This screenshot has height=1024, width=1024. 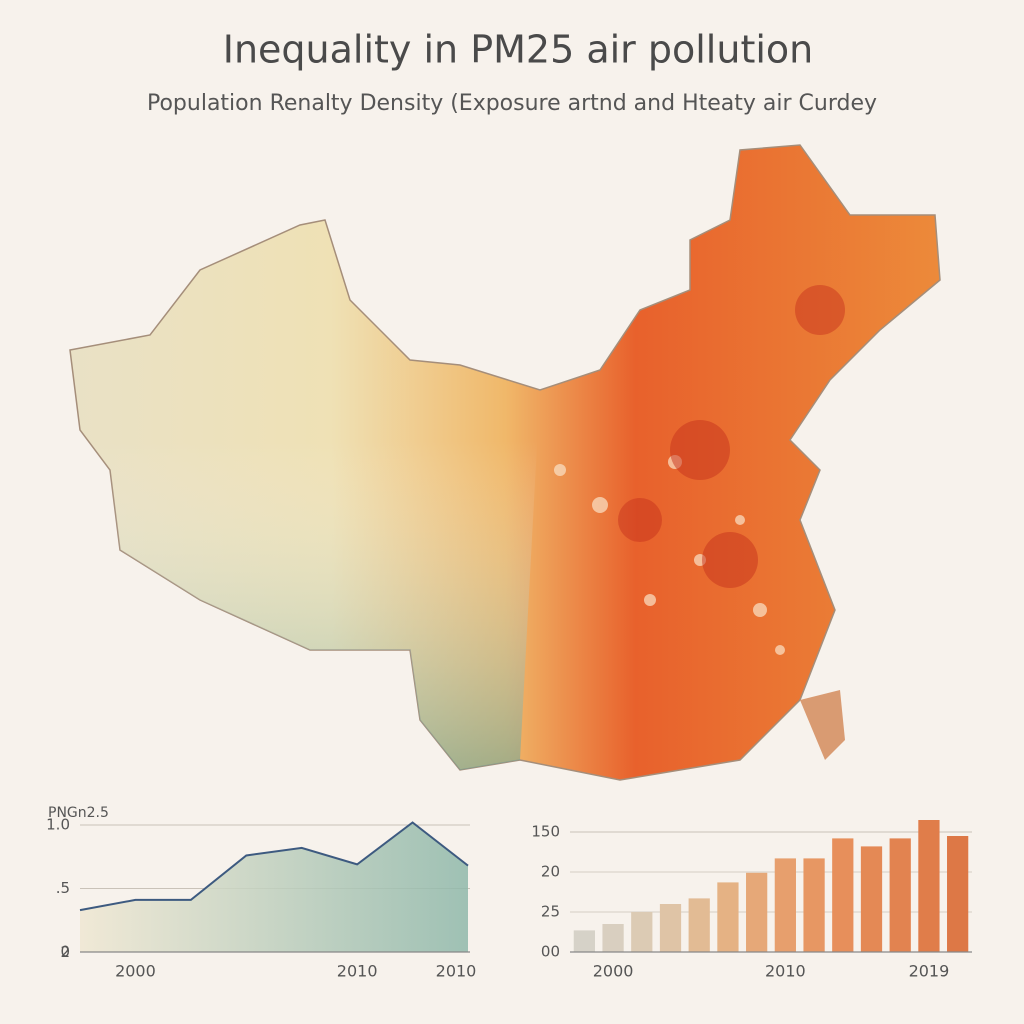 What do you see at coordinates (550, 952) in the screenshot?
I see `y-tick-label: 00` at bounding box center [550, 952].